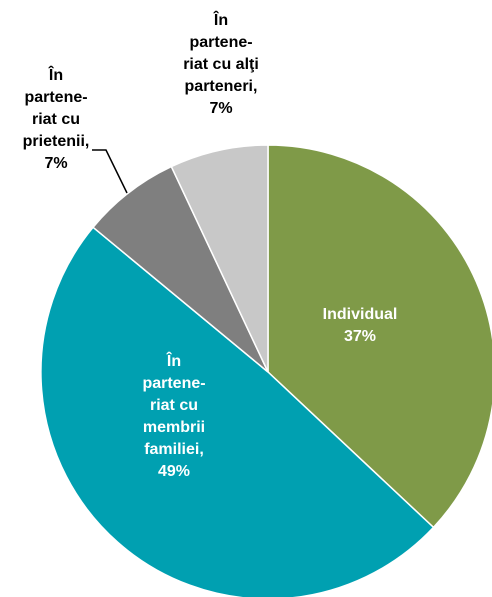  What do you see at coordinates (360, 336) in the screenshot?
I see `label-line: 37%` at bounding box center [360, 336].